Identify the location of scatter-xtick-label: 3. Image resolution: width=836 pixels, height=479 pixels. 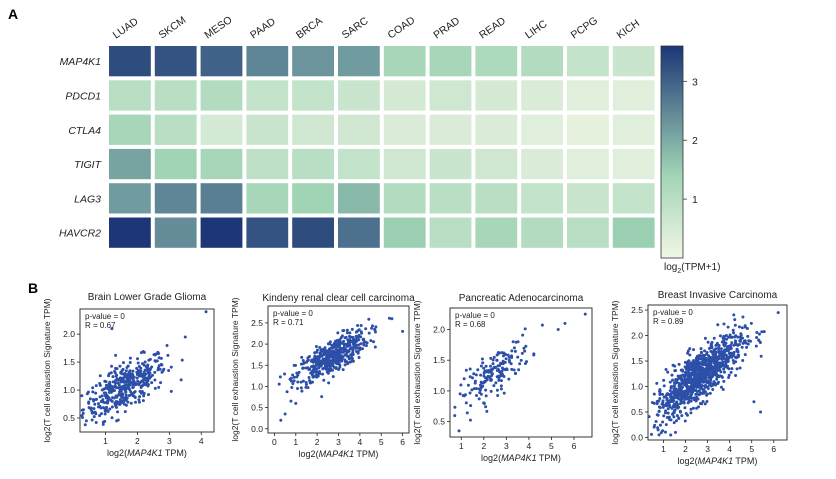
(338, 442).